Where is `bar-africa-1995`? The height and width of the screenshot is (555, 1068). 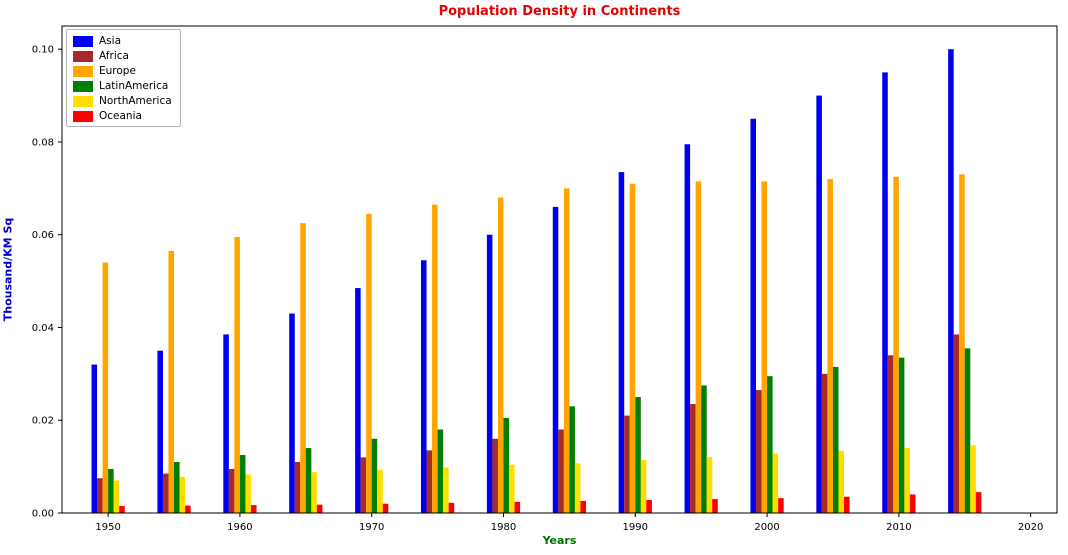
bar-africa-1995 is located at coordinates (693, 458).